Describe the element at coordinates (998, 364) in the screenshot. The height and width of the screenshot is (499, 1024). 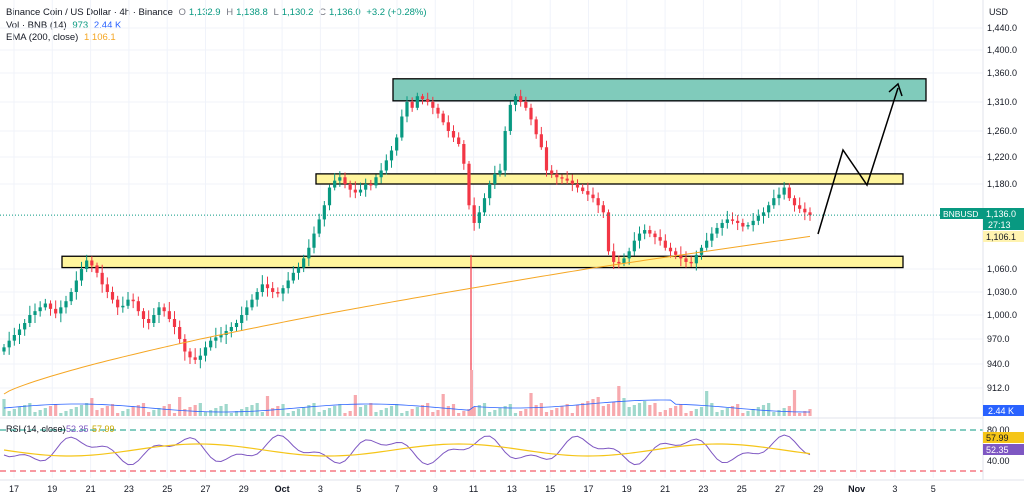
I see `y-tick-11: 940.0` at that location.